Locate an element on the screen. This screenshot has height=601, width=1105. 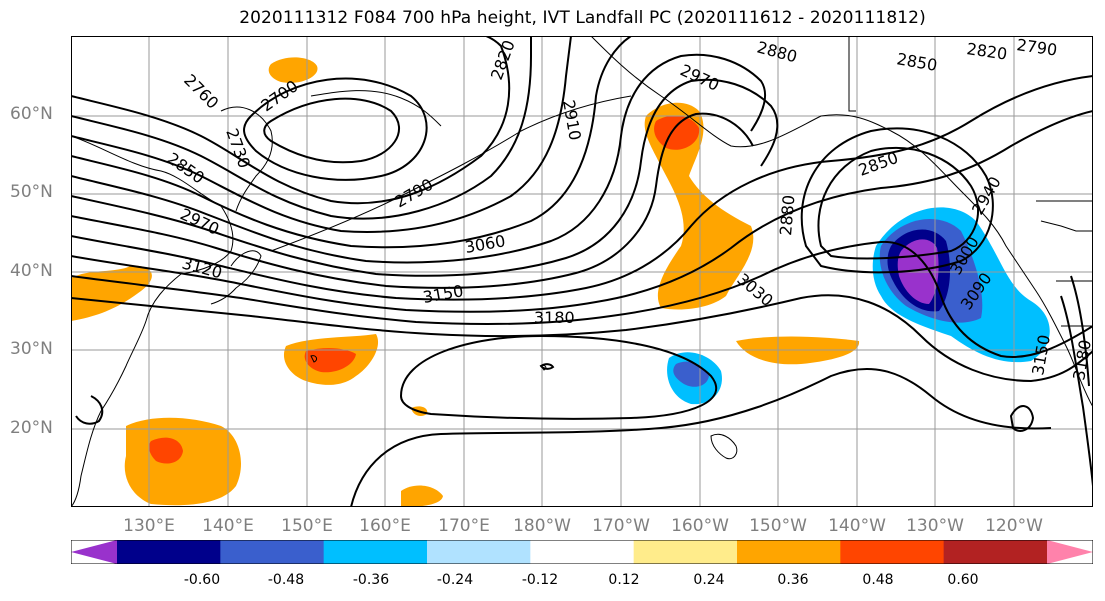
lon-label: 150°E is located at coordinates (307, 526).